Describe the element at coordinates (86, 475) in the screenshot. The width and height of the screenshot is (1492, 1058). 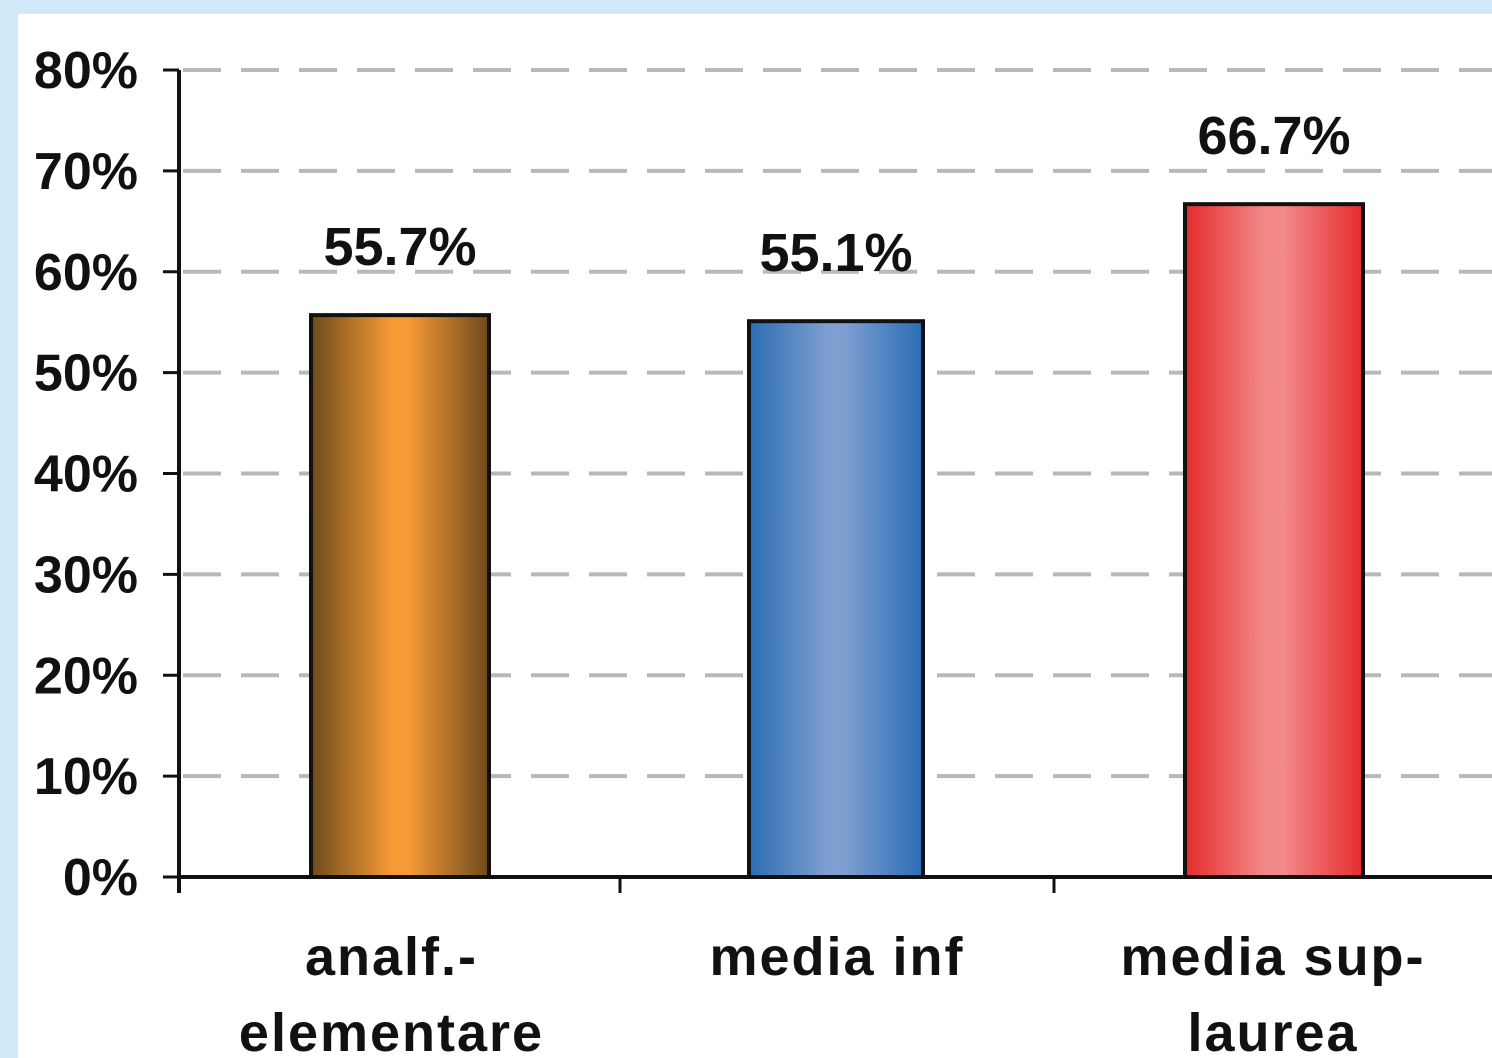
I see `y-tick-label: 40%` at that location.